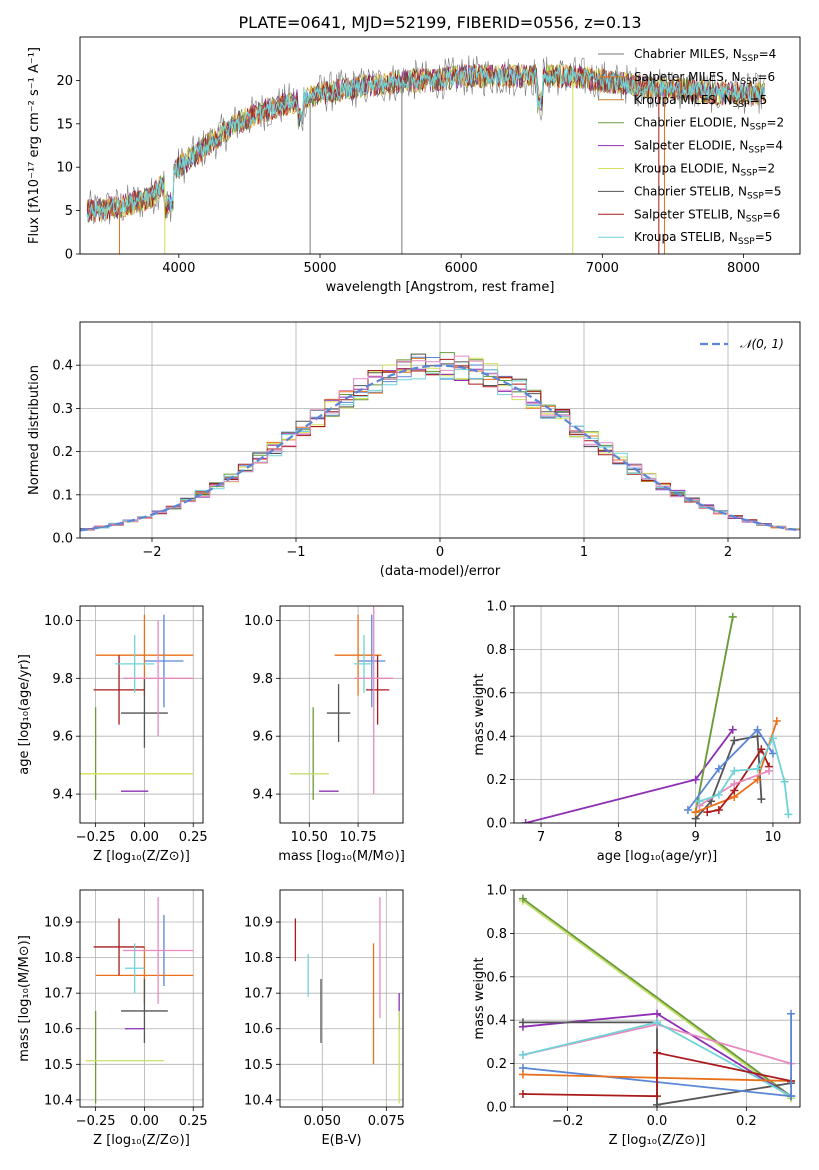 The height and width of the screenshot is (1170, 819). Describe the element at coordinates (309, 837) in the screenshot. I see `age-vs-mass-xtick-label: 10.50` at that location.